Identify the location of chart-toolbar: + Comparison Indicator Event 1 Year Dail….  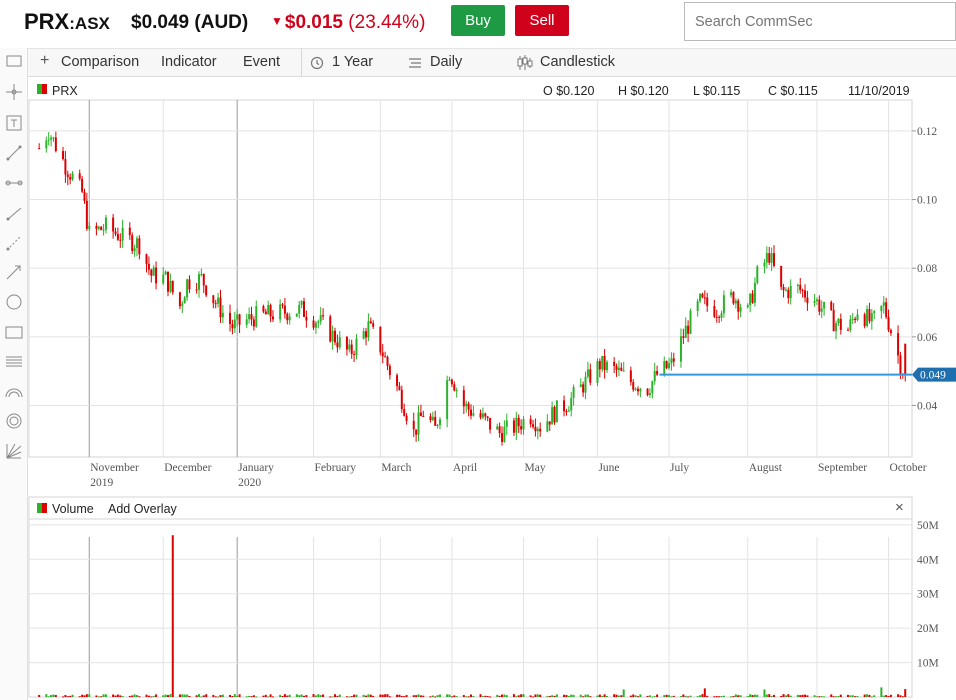
(478, 62).